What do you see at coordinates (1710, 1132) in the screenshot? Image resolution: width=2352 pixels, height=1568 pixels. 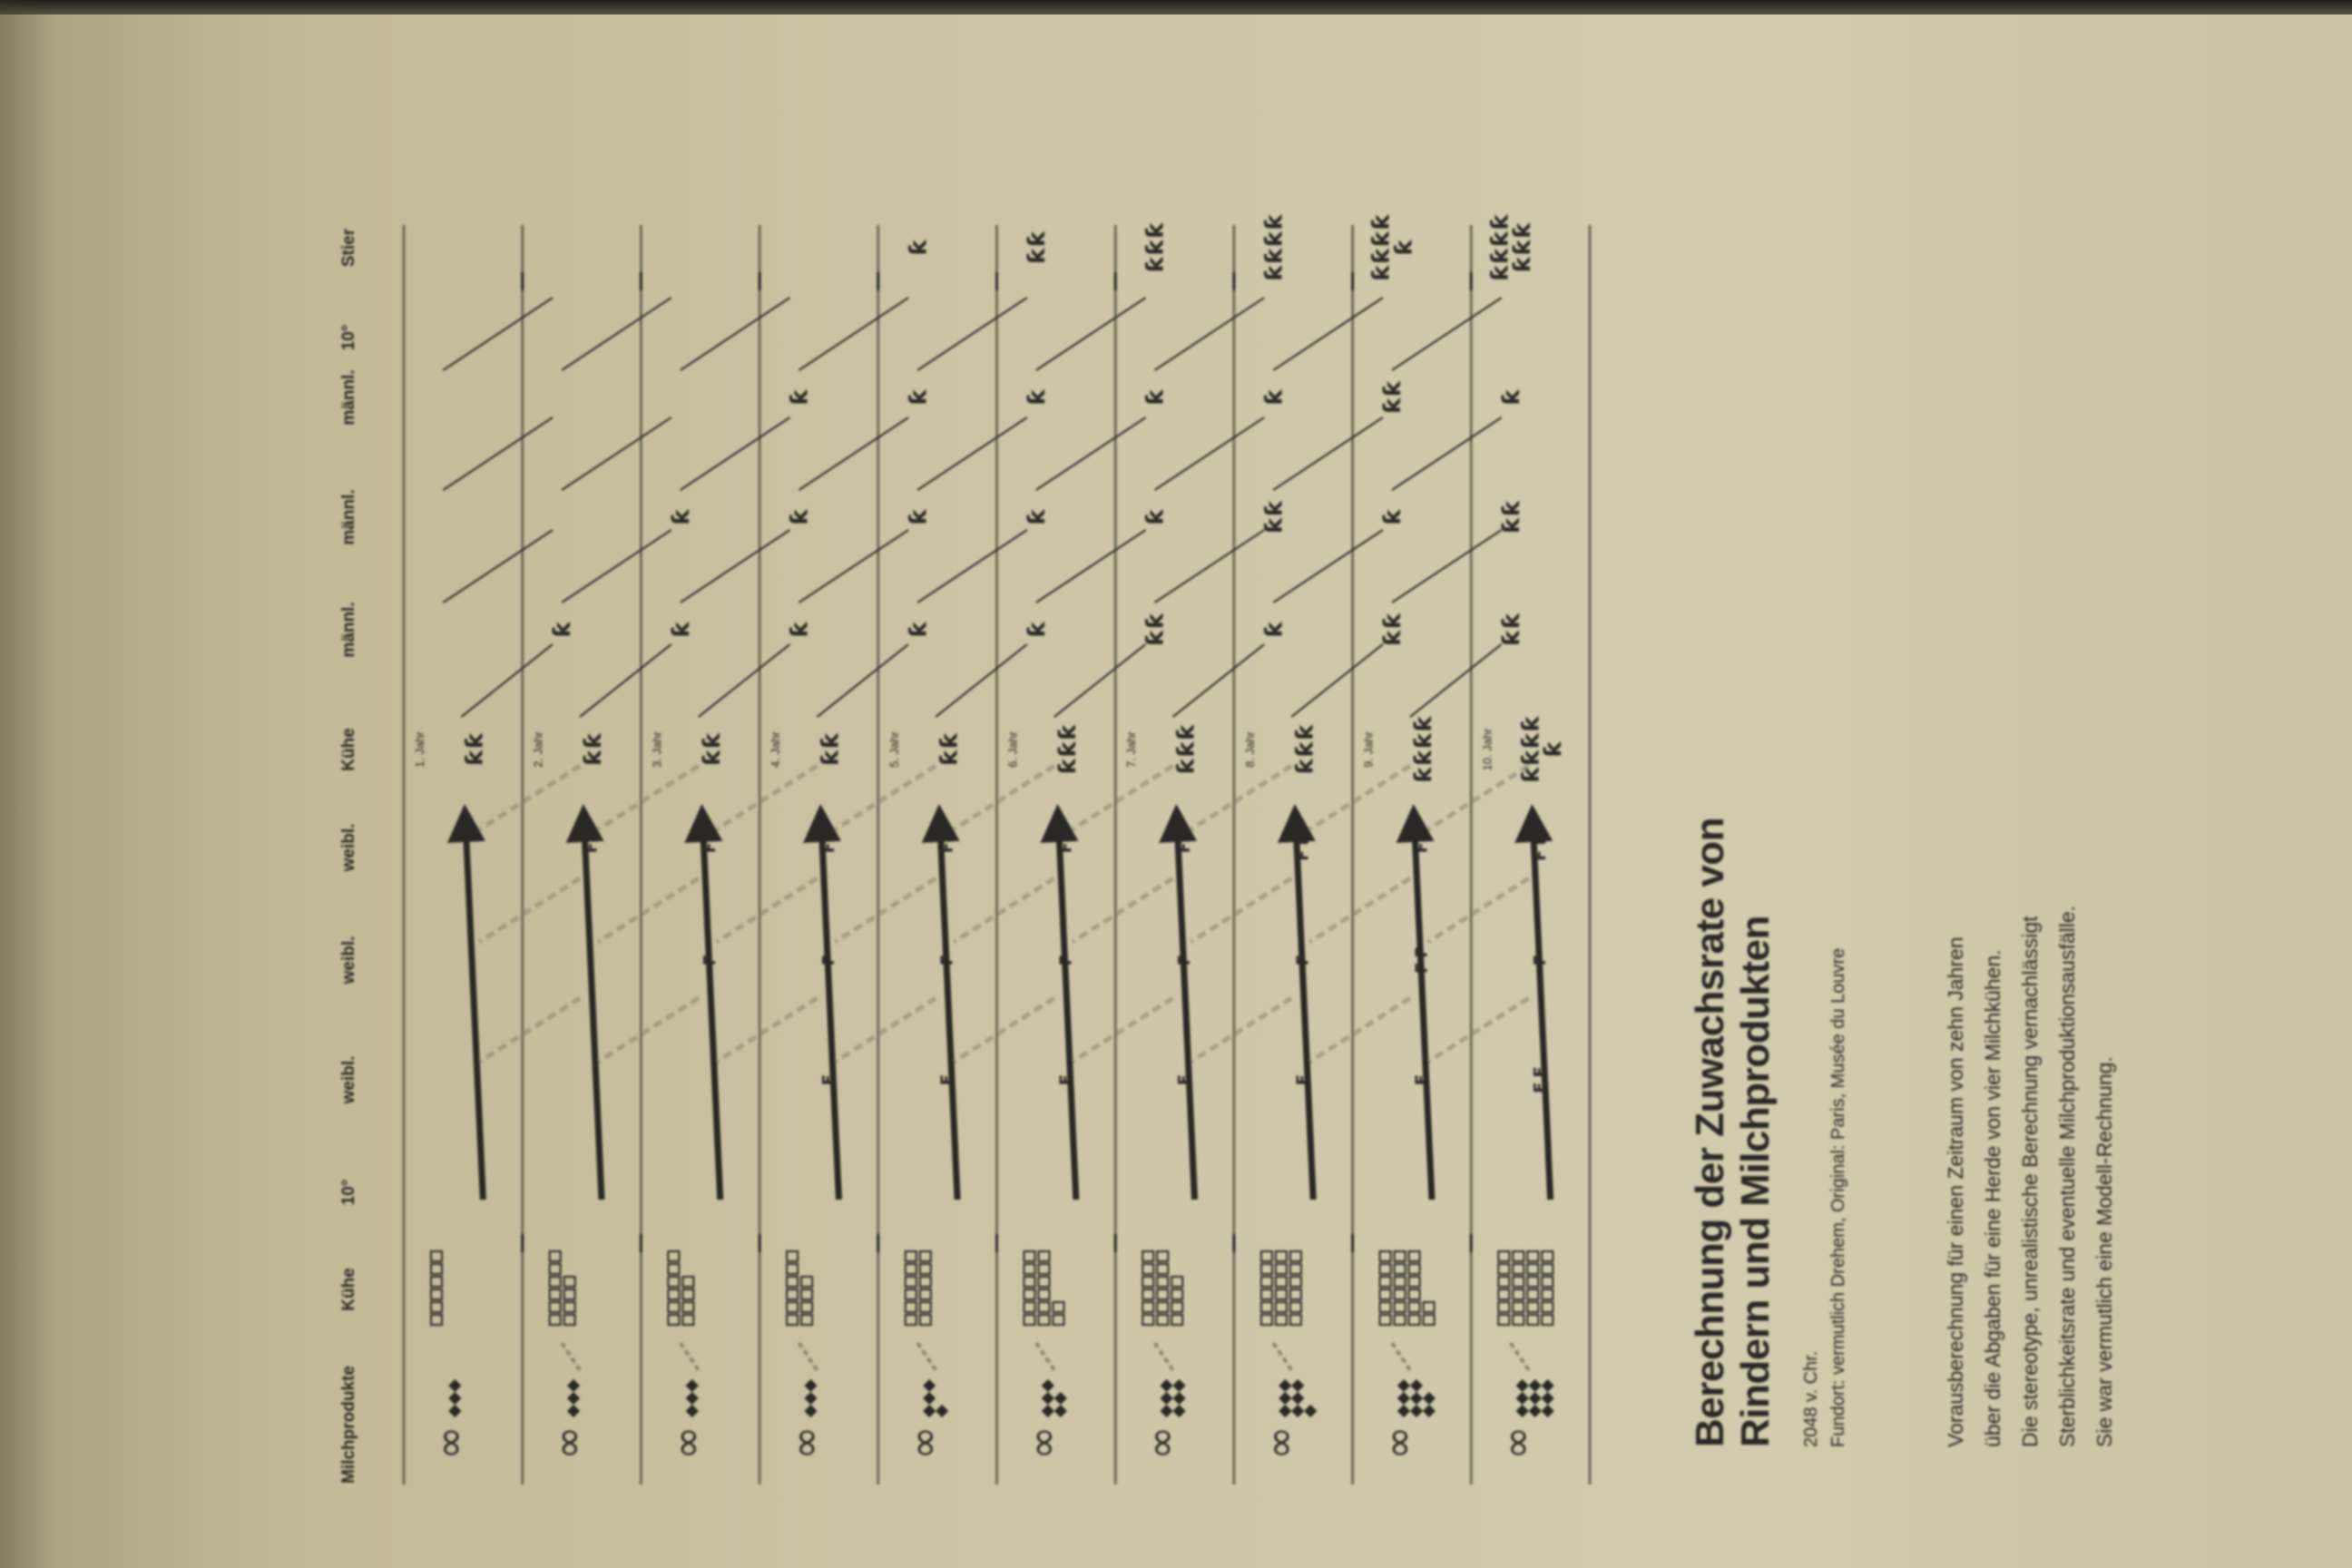 I see `title-line-1: Berechnung der Zuwachsrate von` at bounding box center [1710, 1132].